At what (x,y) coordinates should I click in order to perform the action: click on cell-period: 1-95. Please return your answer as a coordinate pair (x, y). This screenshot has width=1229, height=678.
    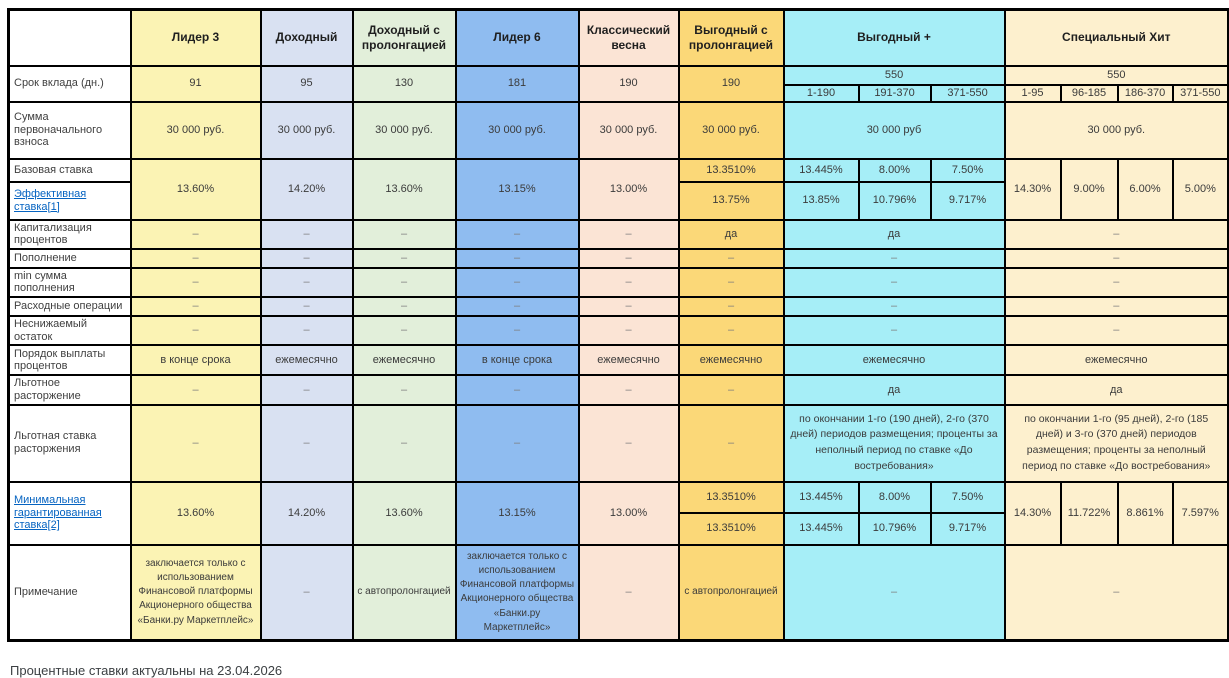
    Looking at the image, I should click on (1032, 93).